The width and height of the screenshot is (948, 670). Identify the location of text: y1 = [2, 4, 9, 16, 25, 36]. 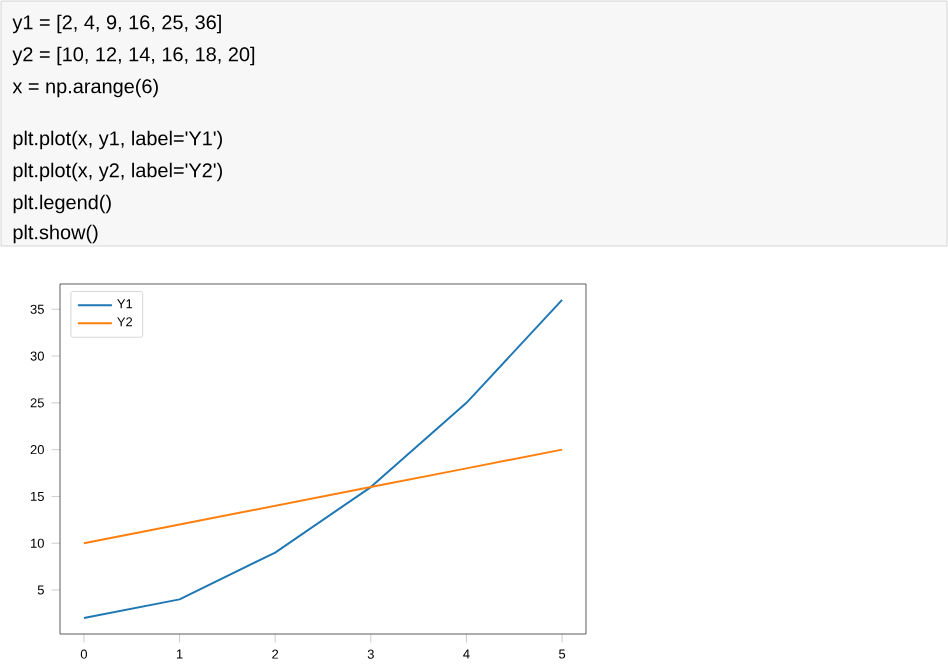
(116, 24).